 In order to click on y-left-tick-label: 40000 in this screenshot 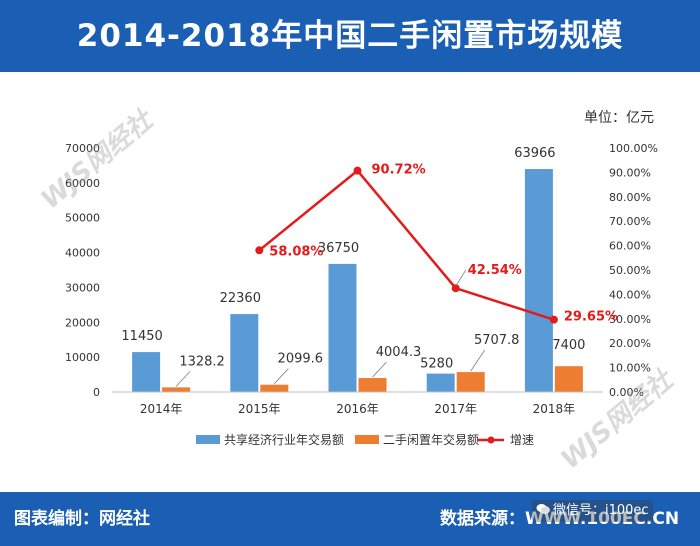, I will do `click(82, 253)`.